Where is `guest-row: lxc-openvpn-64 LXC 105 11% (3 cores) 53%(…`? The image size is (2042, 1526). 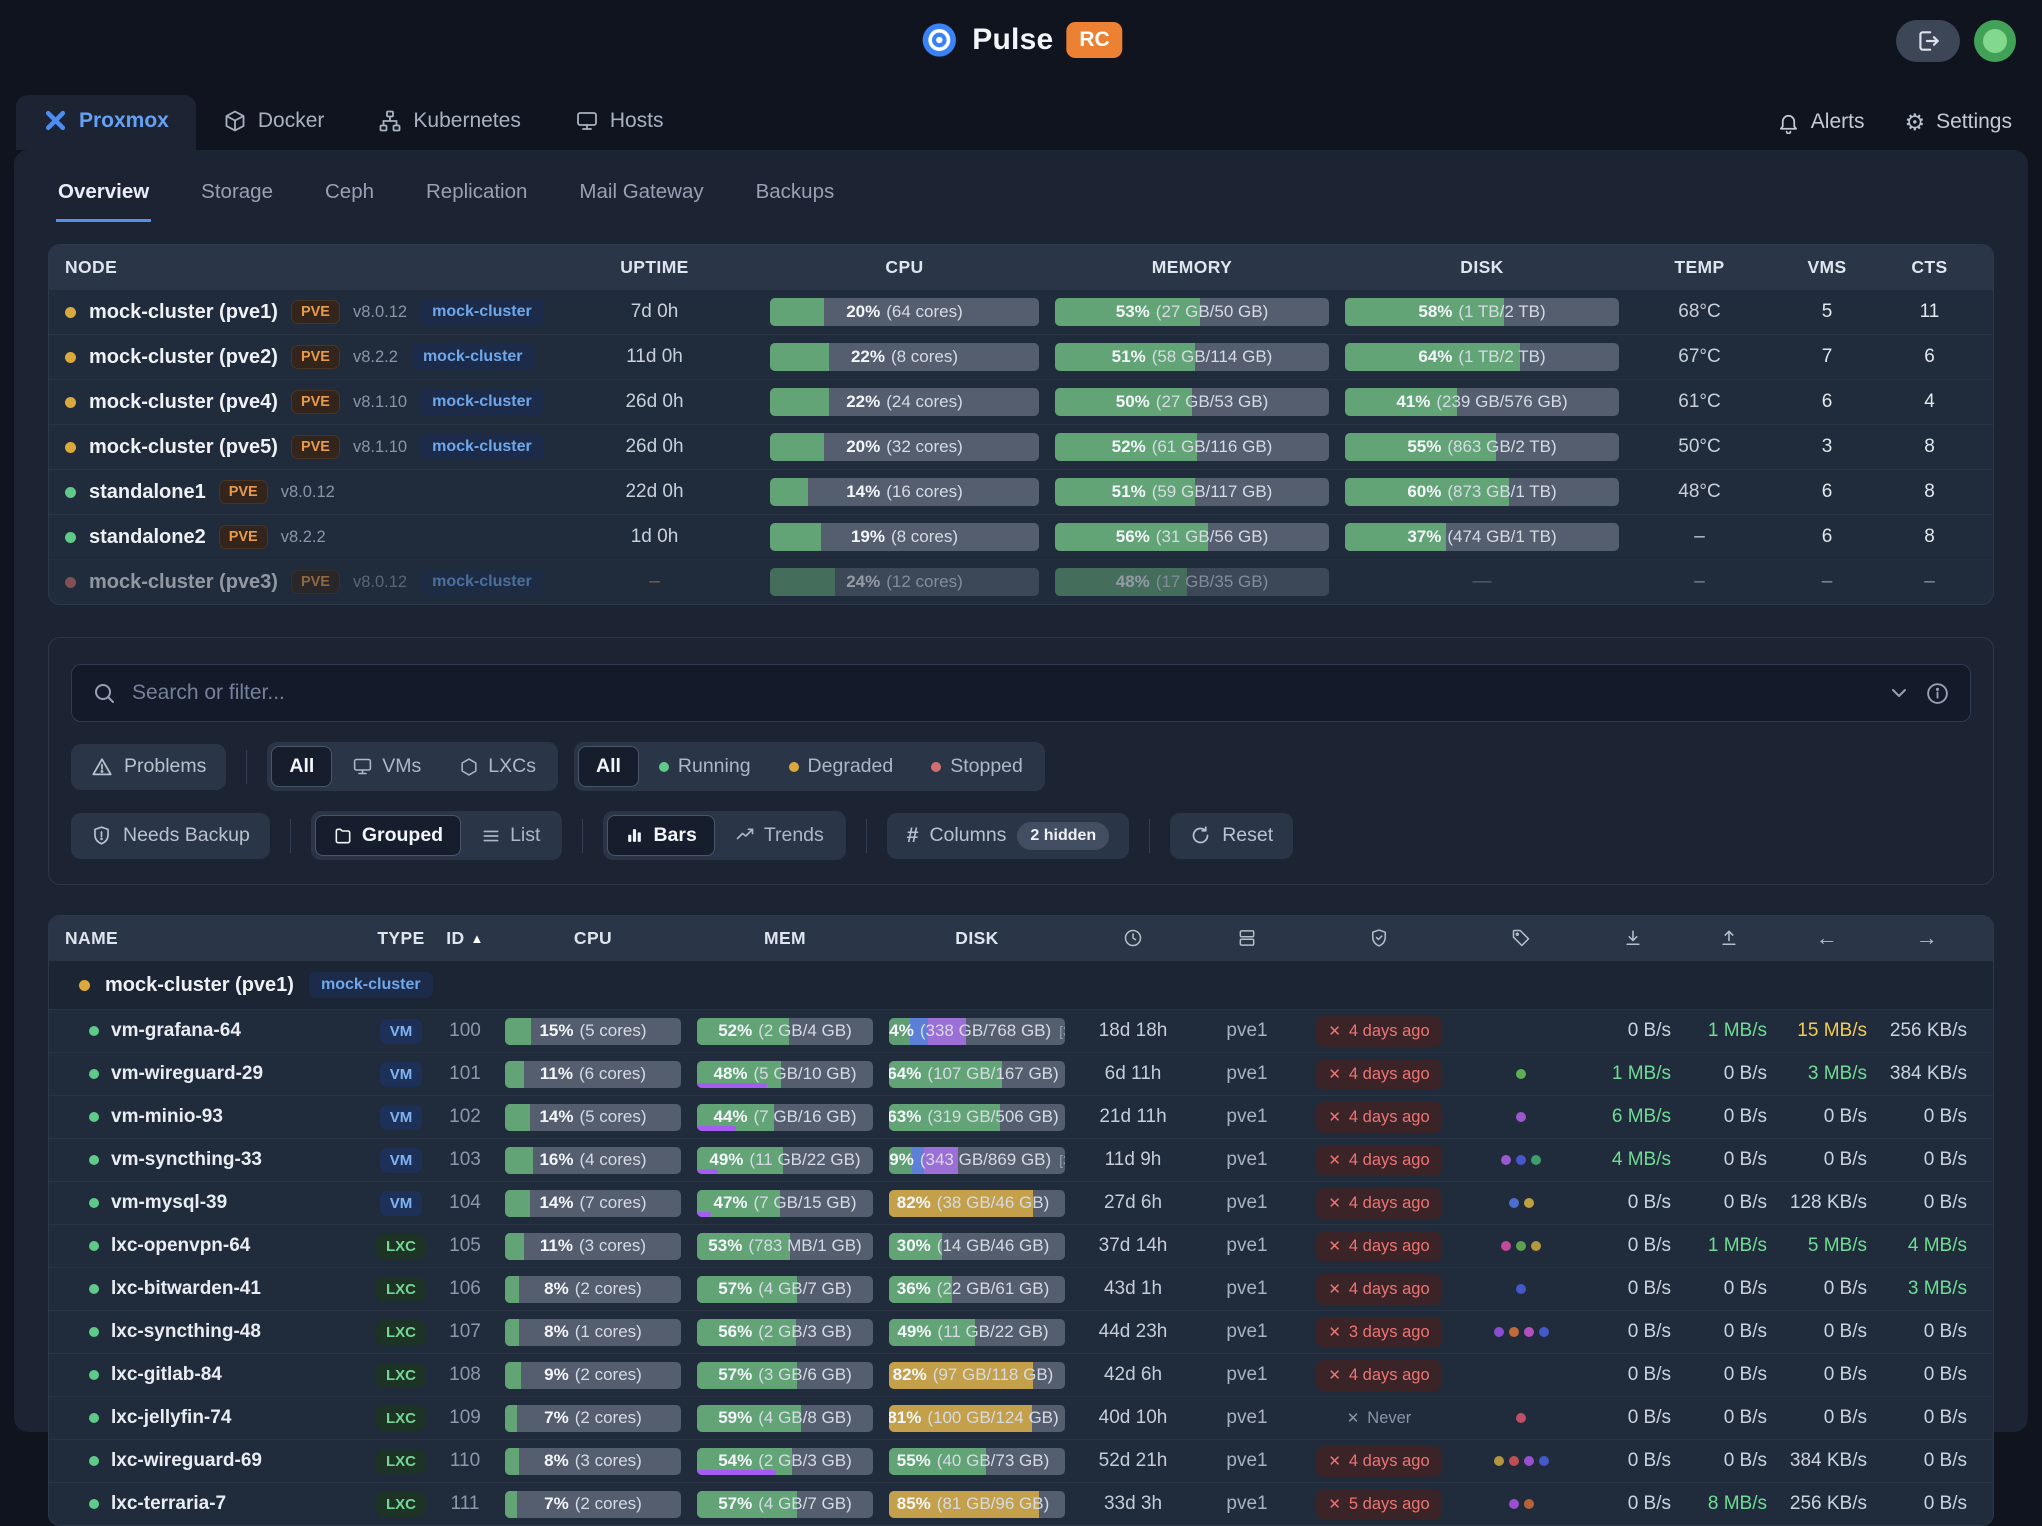 guest-row: lxc-openvpn-64 LXC 105 11% (3 cores) 53%(… is located at coordinates (1021, 1245).